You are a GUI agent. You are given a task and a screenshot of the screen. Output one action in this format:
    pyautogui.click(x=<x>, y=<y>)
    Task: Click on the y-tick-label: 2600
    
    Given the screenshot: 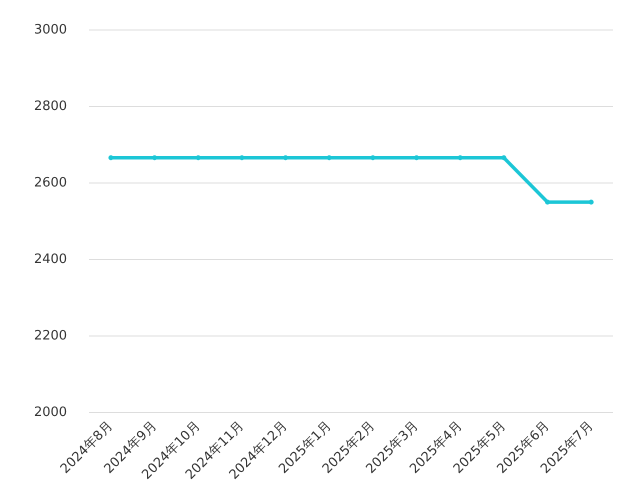 What is the action you would take?
    pyautogui.click(x=51, y=182)
    